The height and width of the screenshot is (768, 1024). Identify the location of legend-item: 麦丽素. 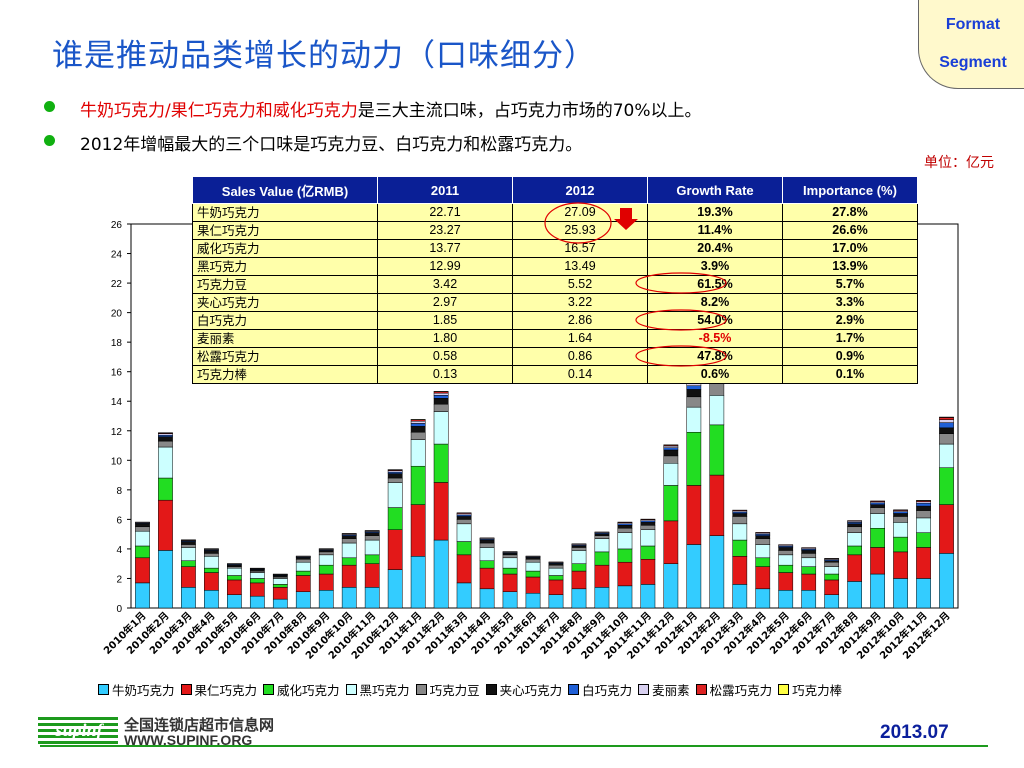
(664, 689).